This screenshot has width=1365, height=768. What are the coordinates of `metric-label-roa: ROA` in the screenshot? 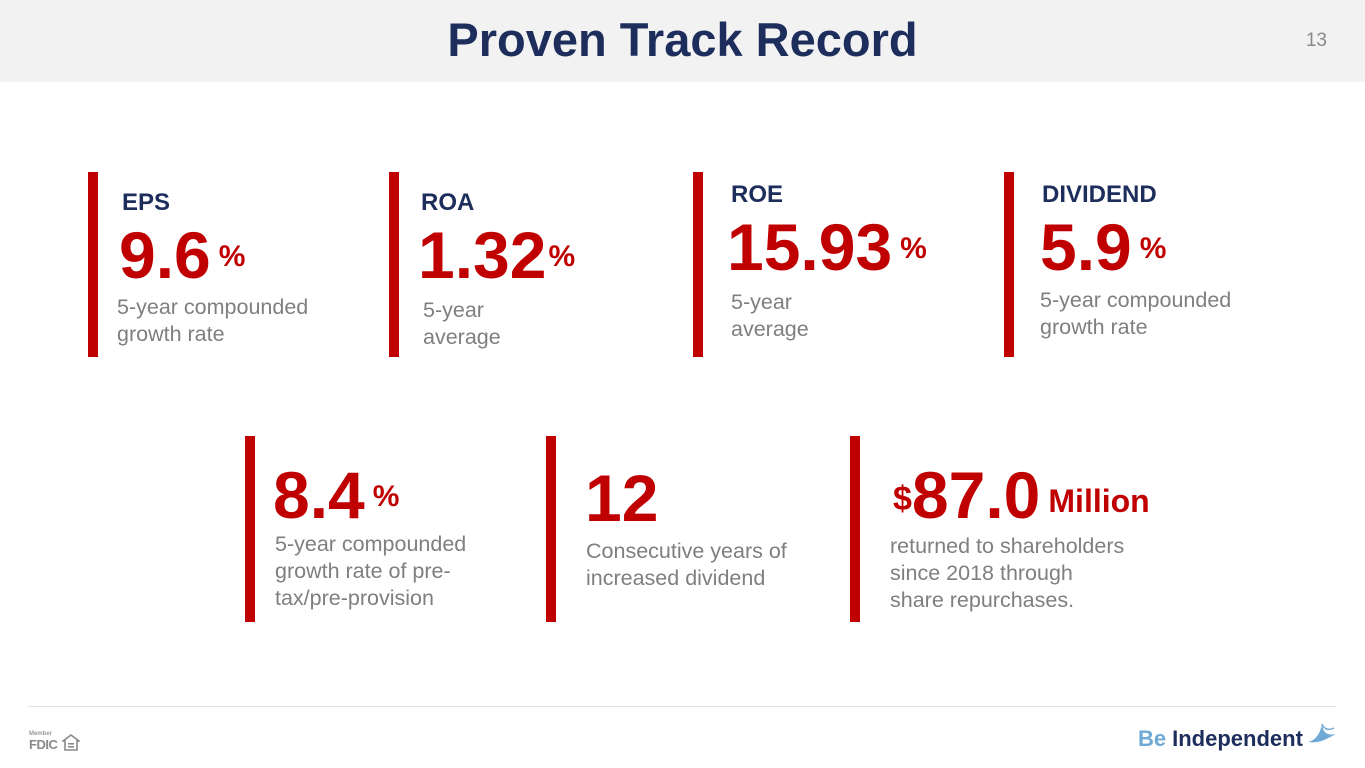 It's located at (448, 202).